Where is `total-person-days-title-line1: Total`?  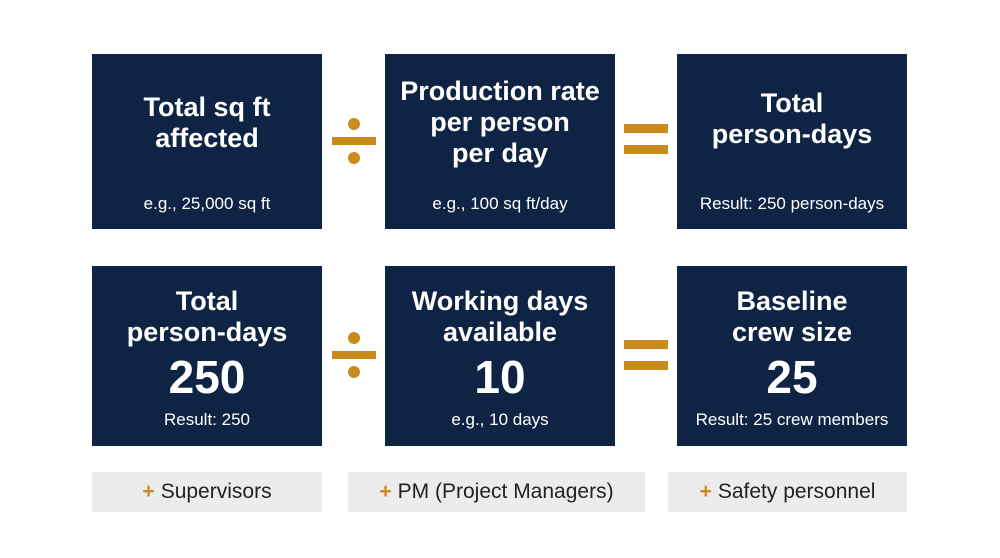 total-person-days-title-line1: Total is located at coordinates (207, 301).